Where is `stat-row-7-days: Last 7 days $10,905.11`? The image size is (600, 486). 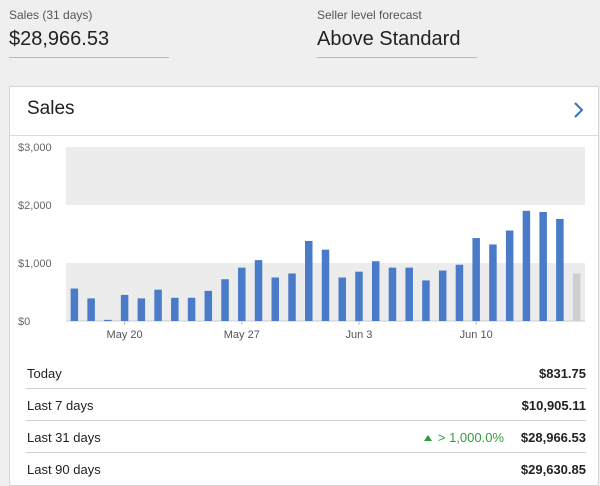
stat-row-7-days: Last 7 days $10,905.11 is located at coordinates (306, 405).